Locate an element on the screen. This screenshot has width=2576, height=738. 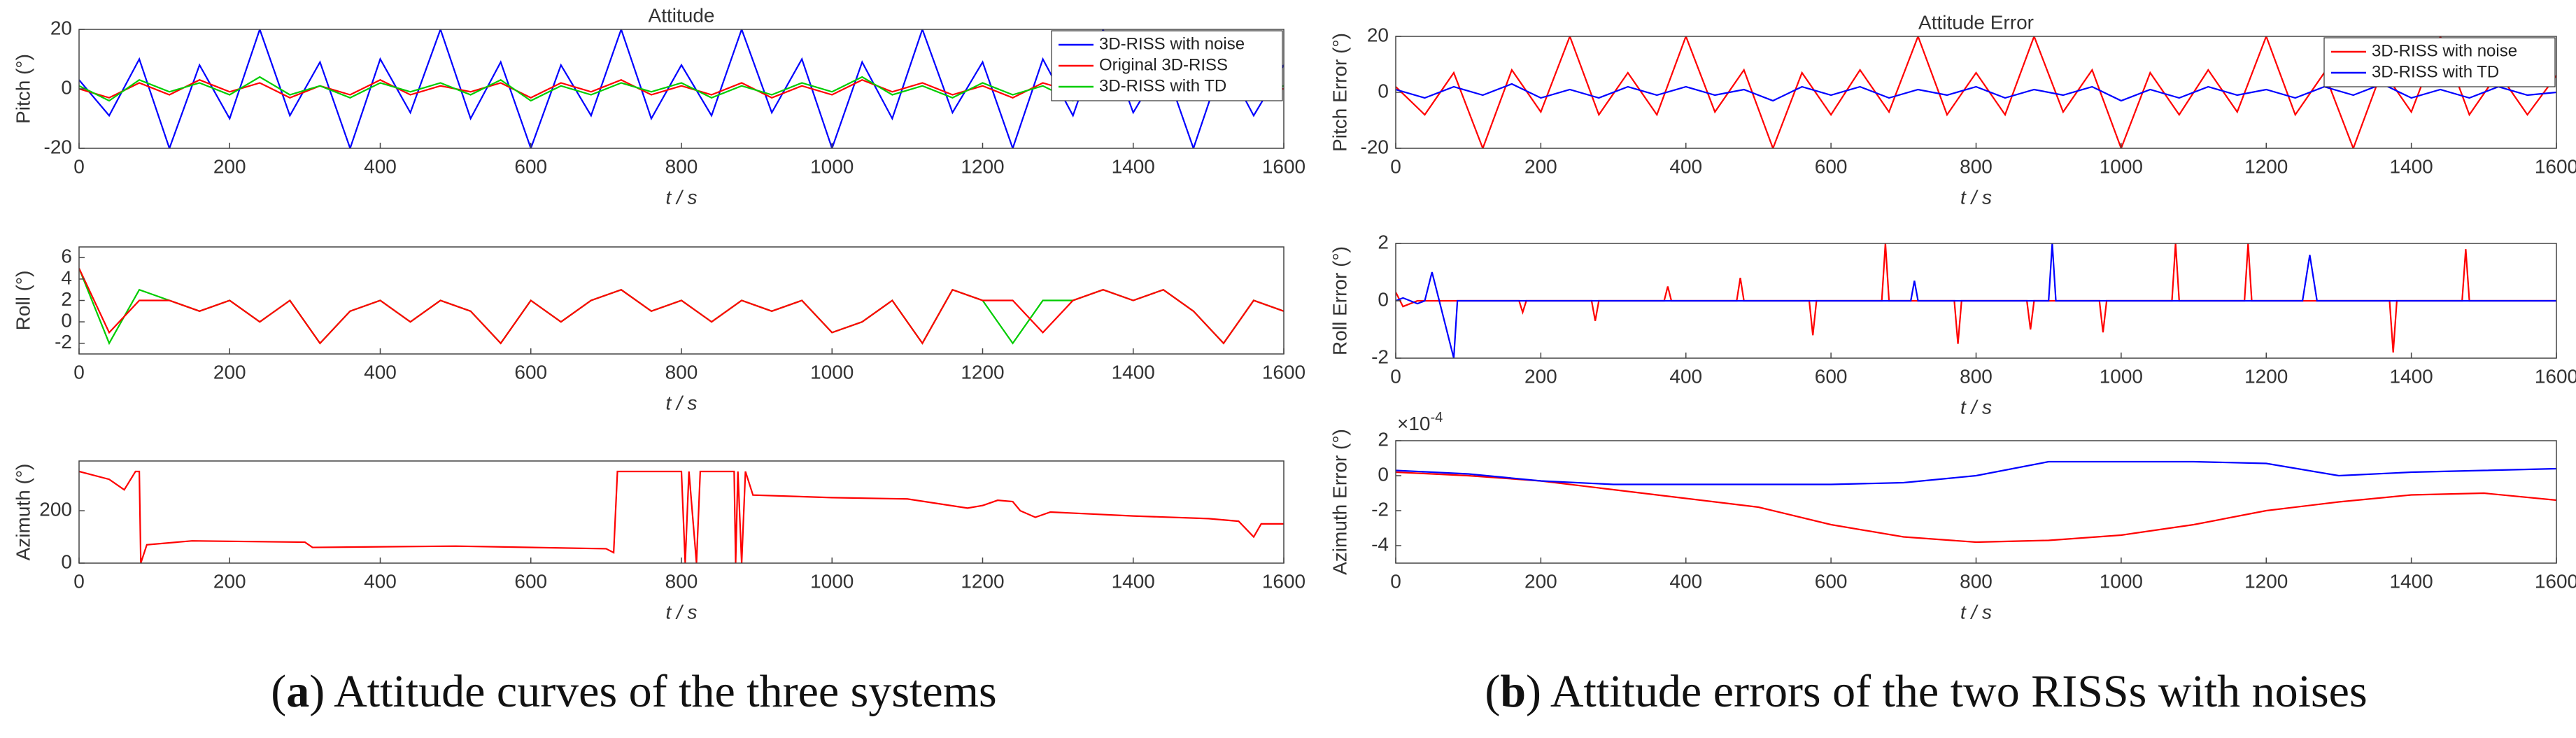
caption-part: b is located at coordinates (1513, 692).